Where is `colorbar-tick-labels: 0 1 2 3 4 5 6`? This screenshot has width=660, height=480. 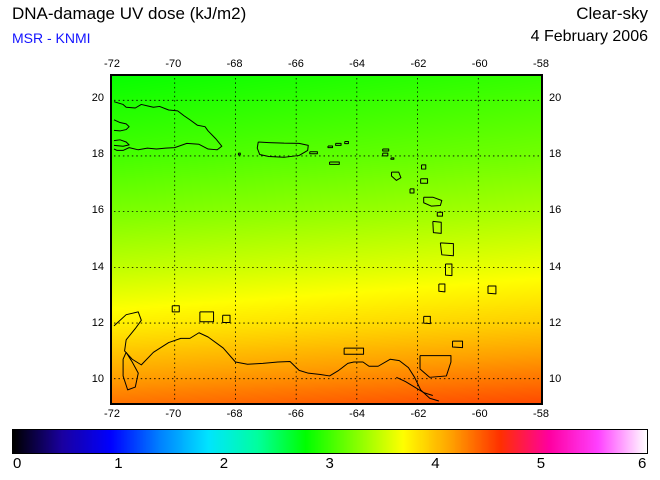
colorbar-tick-labels: 0 1 2 3 4 5 6 is located at coordinates (330, 465).